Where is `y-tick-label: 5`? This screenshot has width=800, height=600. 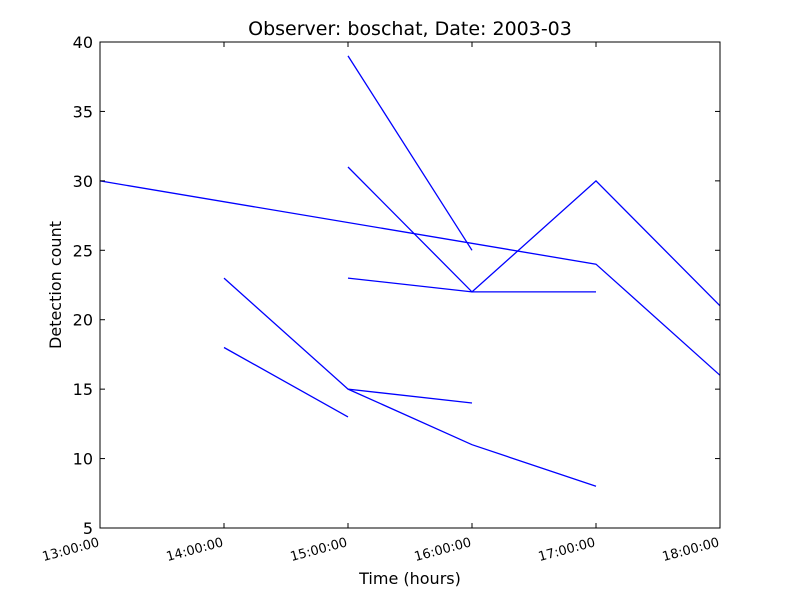 y-tick-label: 5 is located at coordinates (88, 528).